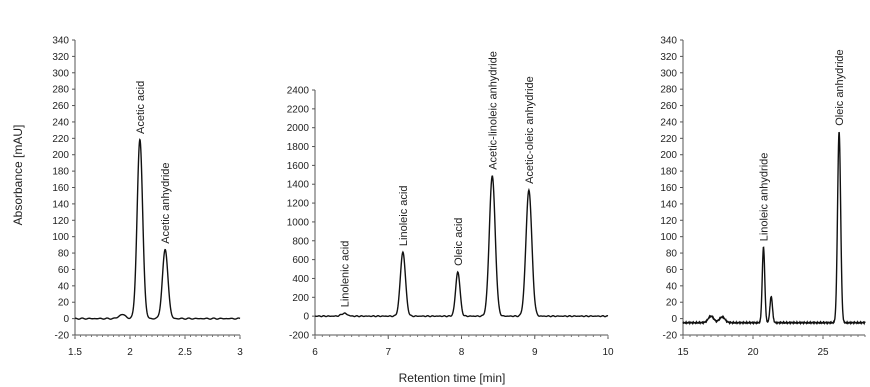 The height and width of the screenshot is (387, 870). I want to click on peak-label: Acetic-oleic anhydride, so click(530, 130).